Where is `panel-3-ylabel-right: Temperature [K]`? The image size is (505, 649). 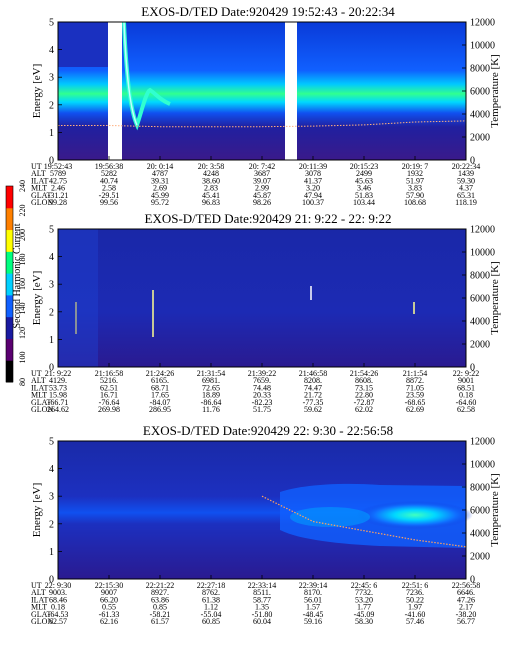
panel-3-ylabel-right: Temperature [K] is located at coordinates (495, 509).